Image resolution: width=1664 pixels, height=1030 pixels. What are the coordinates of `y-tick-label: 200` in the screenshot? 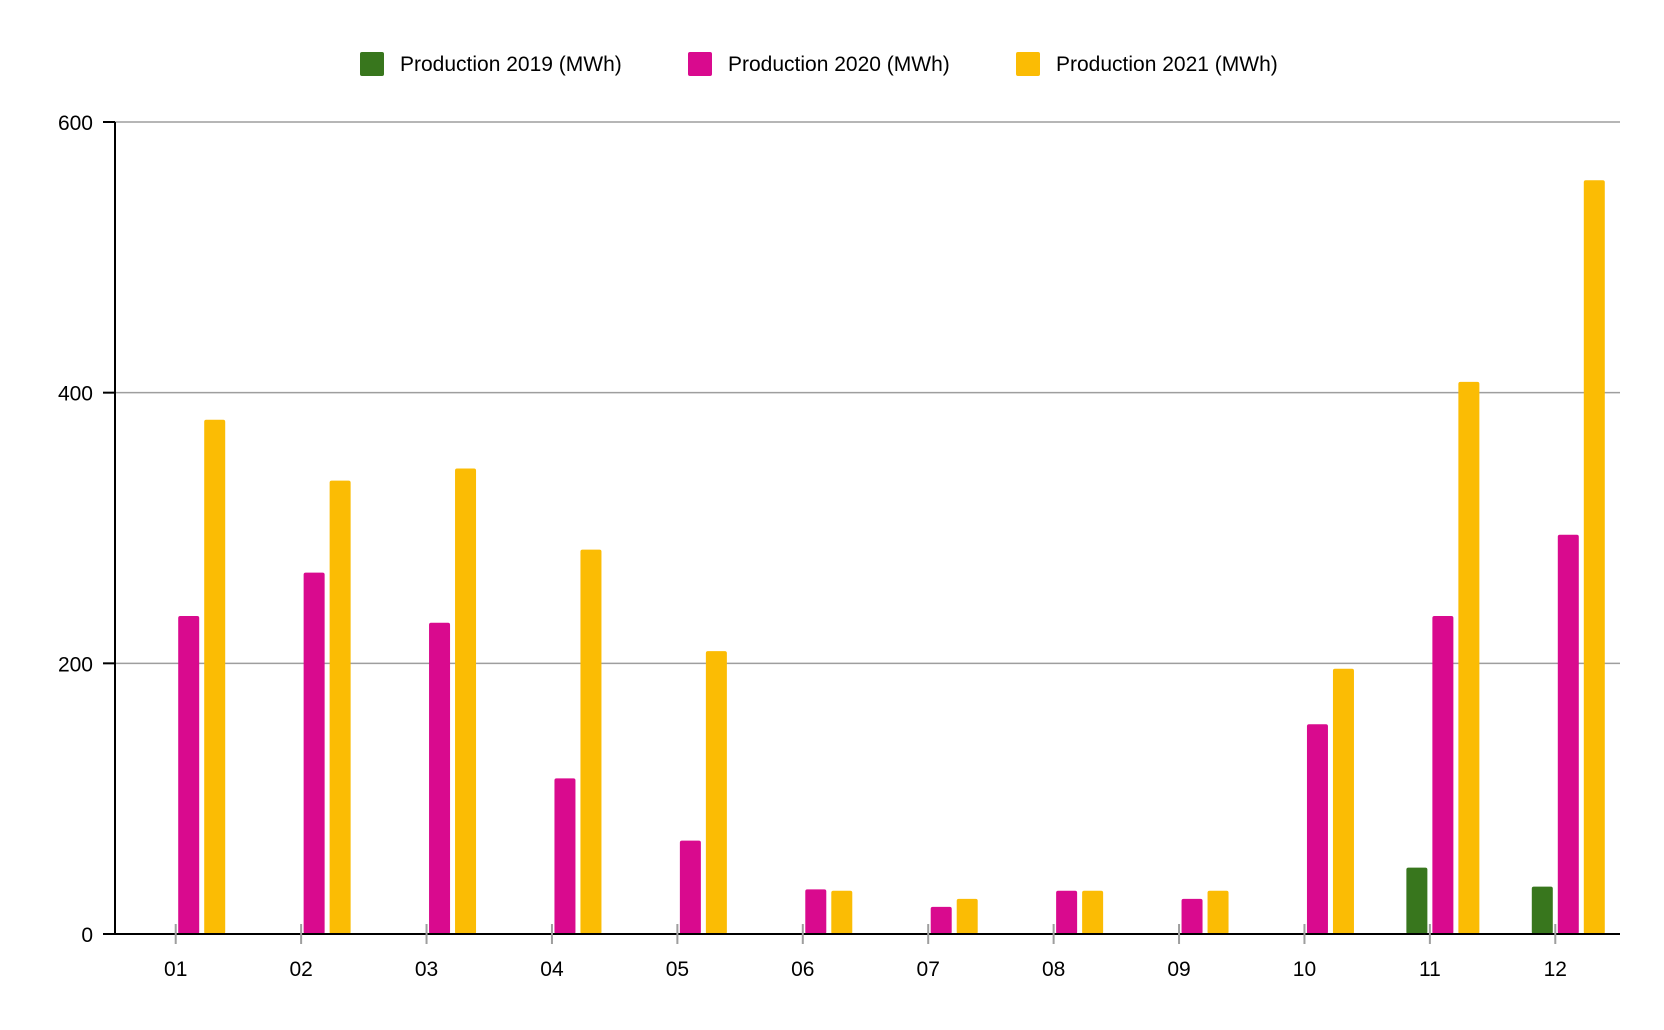 It's located at (75, 664).